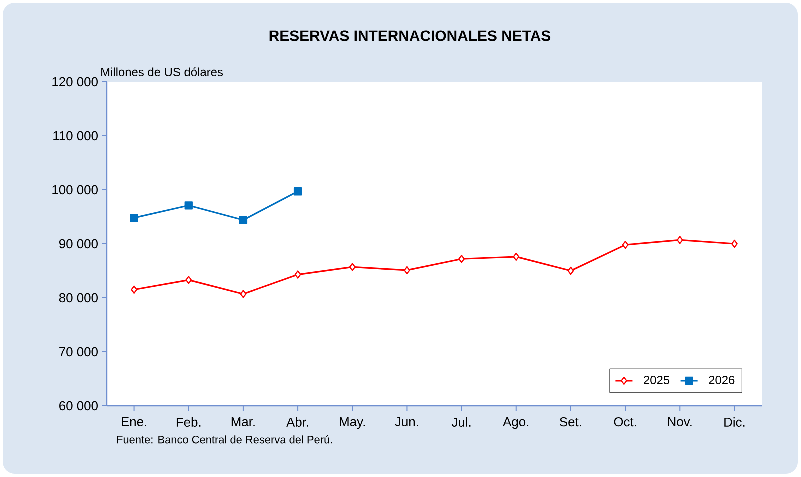 The width and height of the screenshot is (801, 477). I want to click on x-tick-label: Mar., so click(243, 422).